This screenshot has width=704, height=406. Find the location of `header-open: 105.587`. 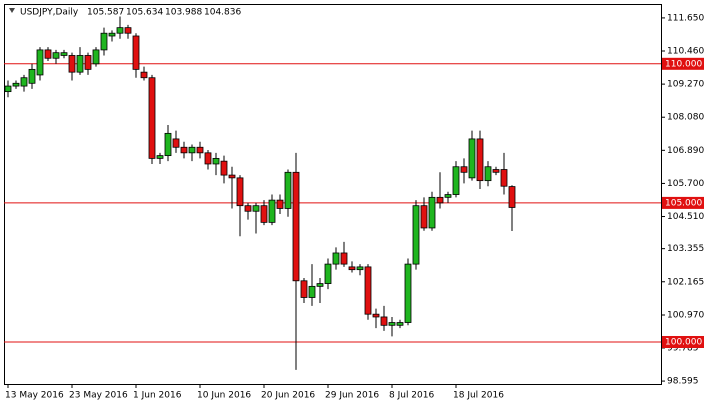

header-open: 105.587 is located at coordinates (105, 13).